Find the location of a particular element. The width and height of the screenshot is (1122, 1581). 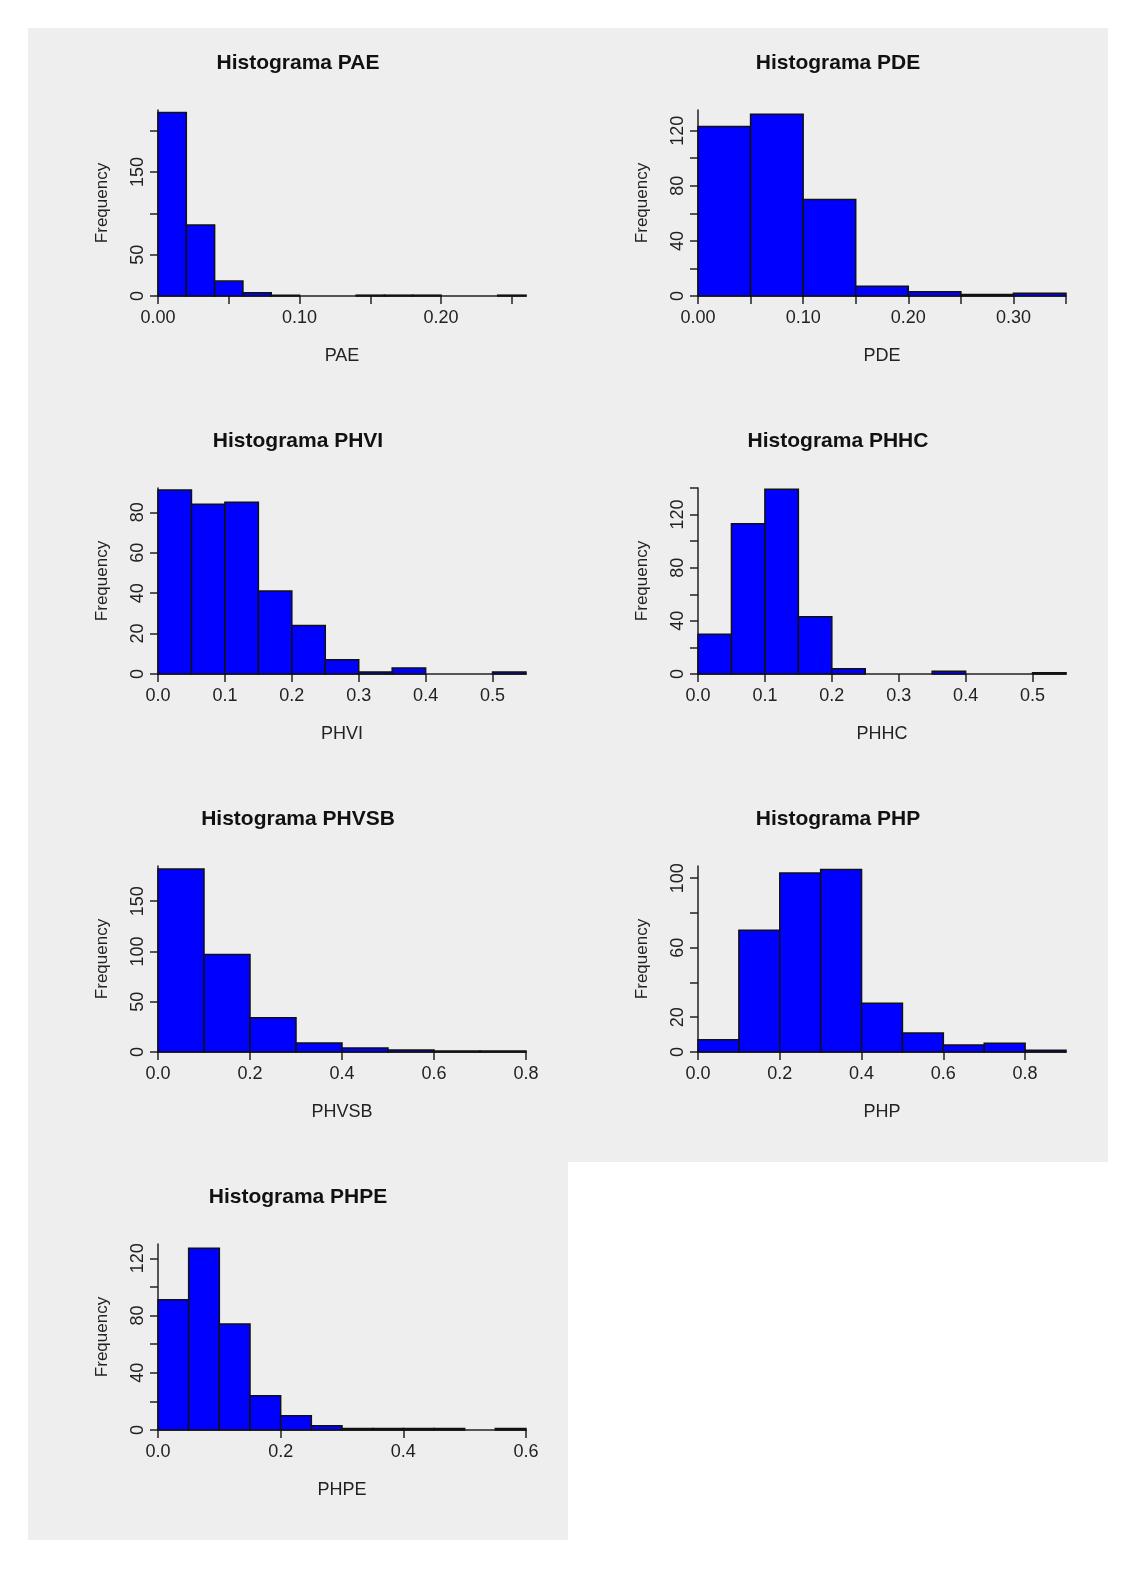

x-axis-title: PHHC is located at coordinates (882, 733).